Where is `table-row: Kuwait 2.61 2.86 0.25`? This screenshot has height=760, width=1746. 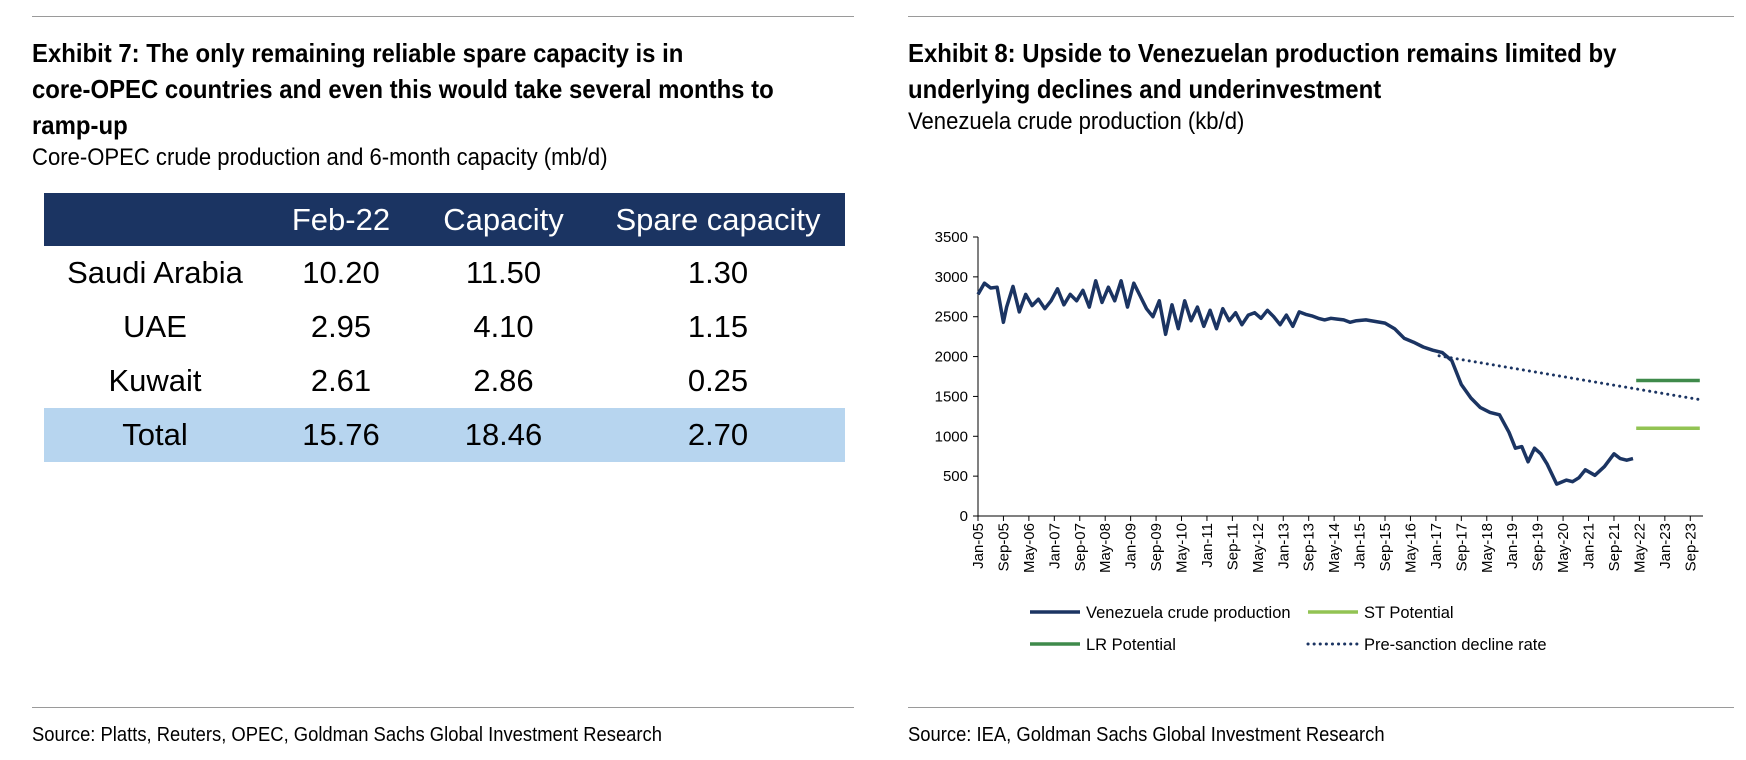
table-row: Kuwait 2.61 2.86 0.25 is located at coordinates (444, 381).